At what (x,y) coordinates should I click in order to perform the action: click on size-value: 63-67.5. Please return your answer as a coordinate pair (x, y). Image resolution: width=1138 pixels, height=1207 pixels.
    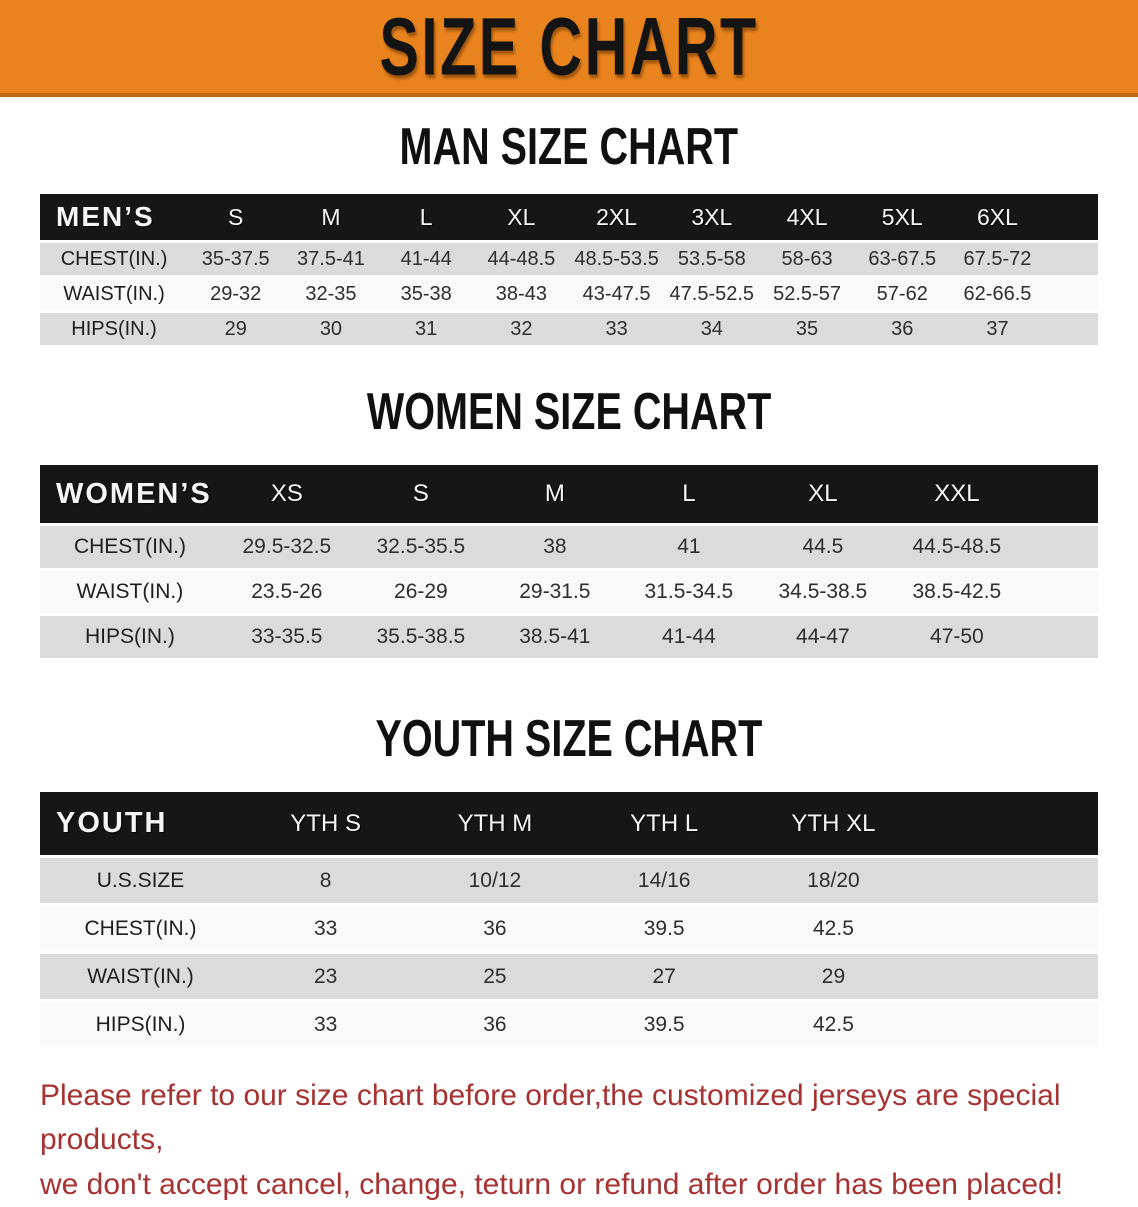
    Looking at the image, I should click on (902, 259).